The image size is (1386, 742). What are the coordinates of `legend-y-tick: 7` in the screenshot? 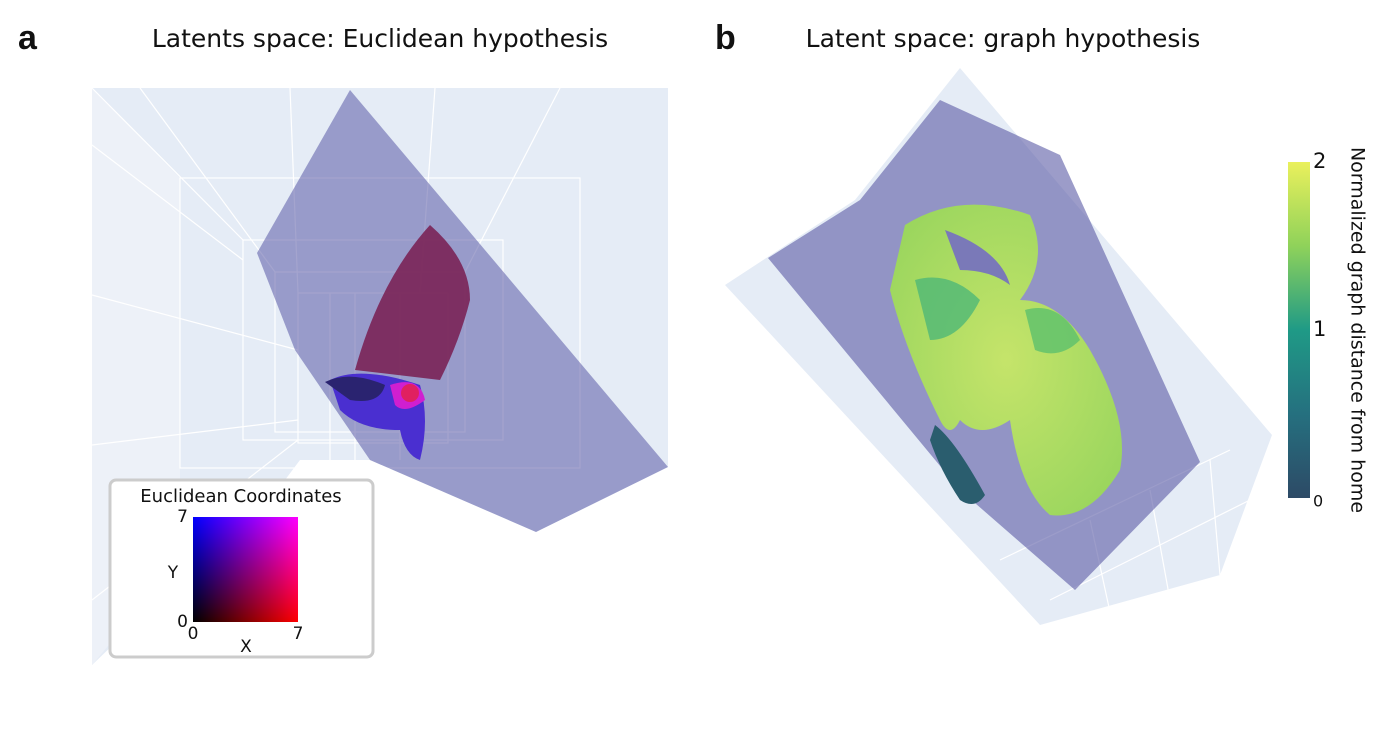 It's located at (182, 517).